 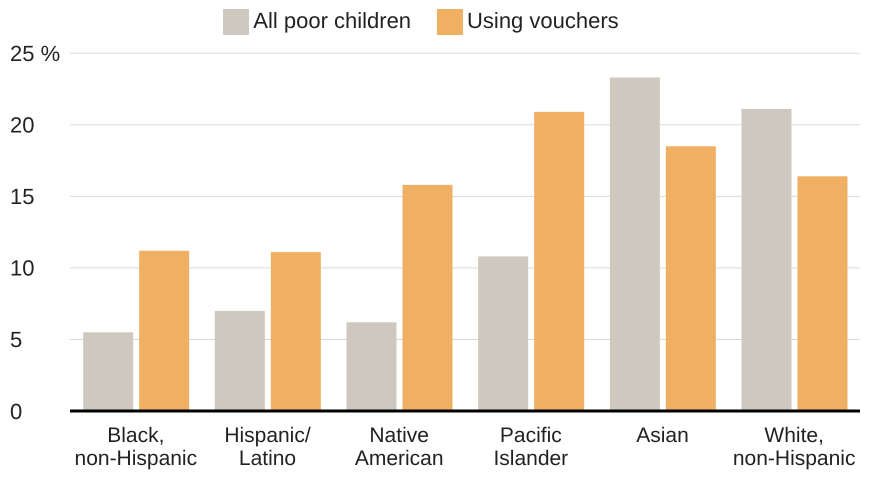 What do you see at coordinates (16, 339) in the screenshot?
I see `y-tick-label: 5` at bounding box center [16, 339].